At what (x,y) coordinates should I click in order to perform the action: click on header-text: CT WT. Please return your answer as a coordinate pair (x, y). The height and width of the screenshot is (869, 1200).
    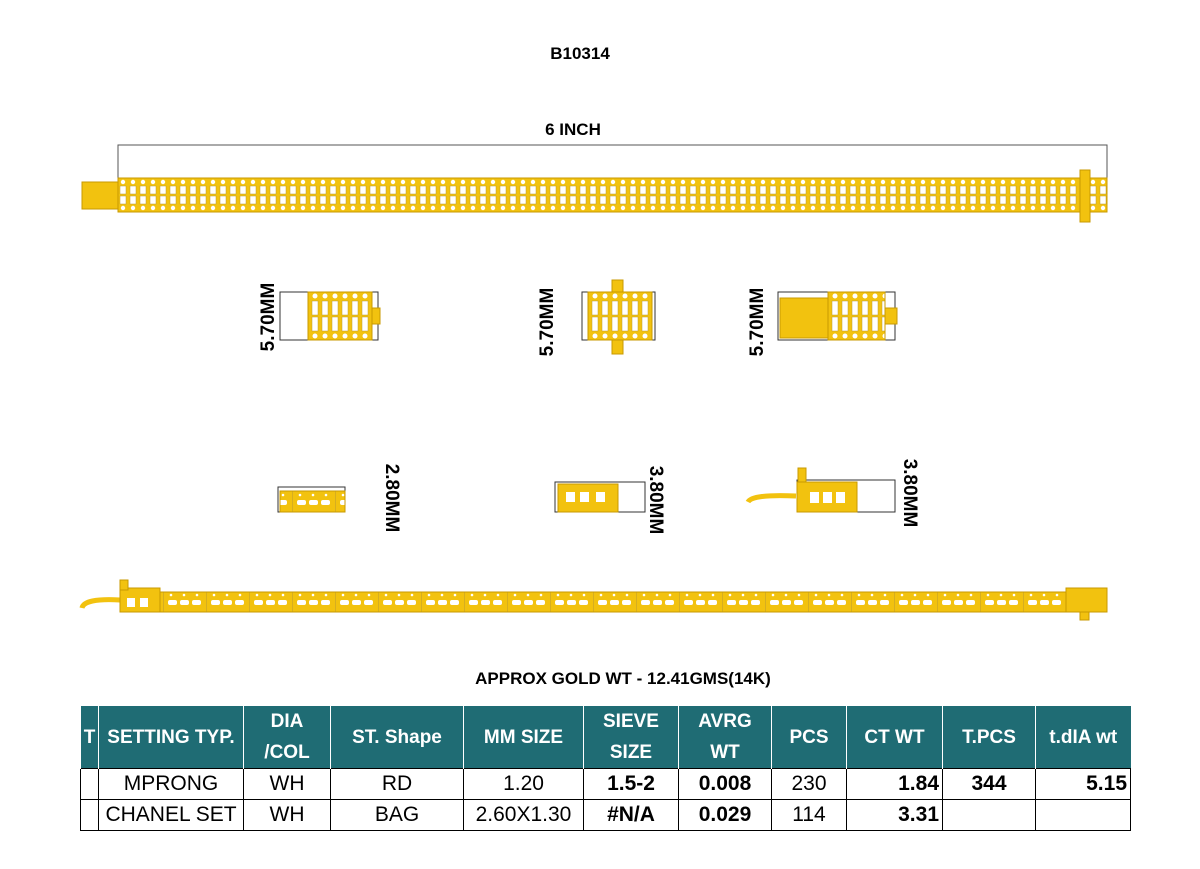
    Looking at the image, I should click on (894, 737).